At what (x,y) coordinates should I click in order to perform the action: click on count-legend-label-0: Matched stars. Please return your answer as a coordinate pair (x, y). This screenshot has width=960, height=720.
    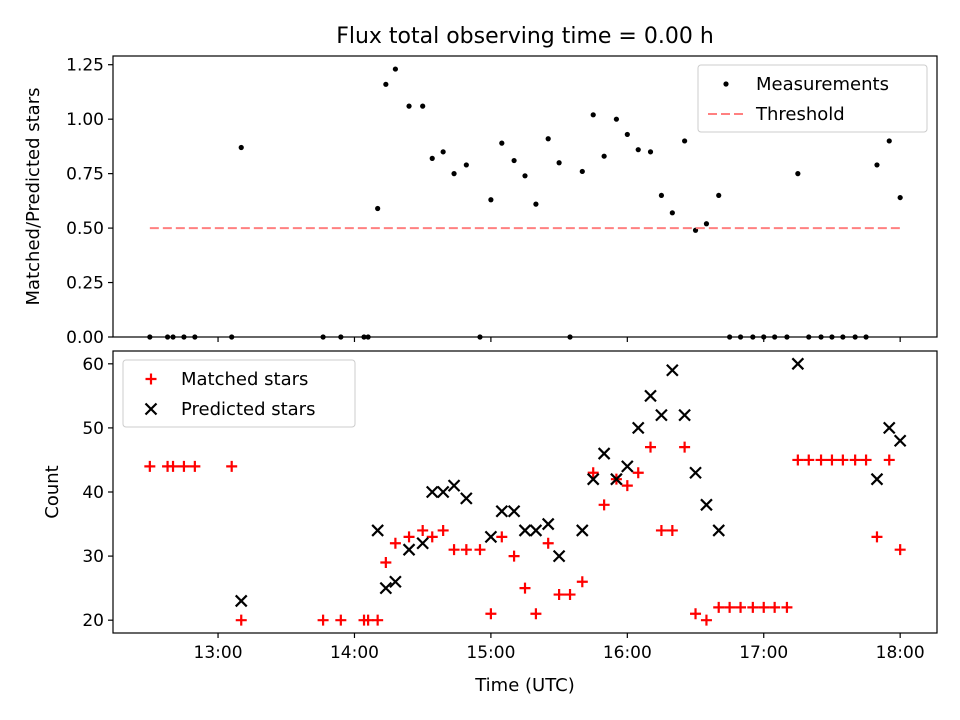
    Looking at the image, I should click on (244, 379).